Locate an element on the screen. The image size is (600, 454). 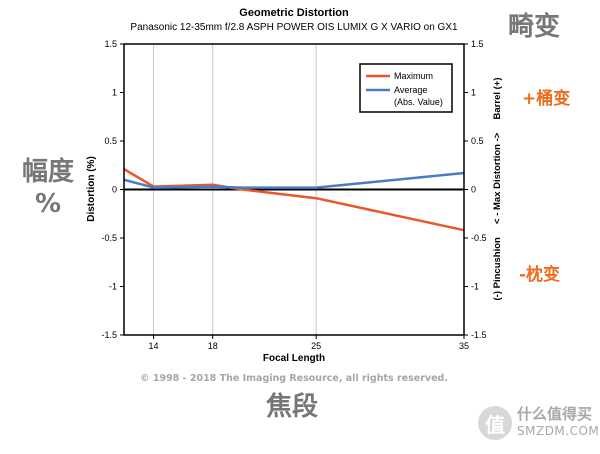
x-ticks: 14 18 25 35 is located at coordinates (309, 343).